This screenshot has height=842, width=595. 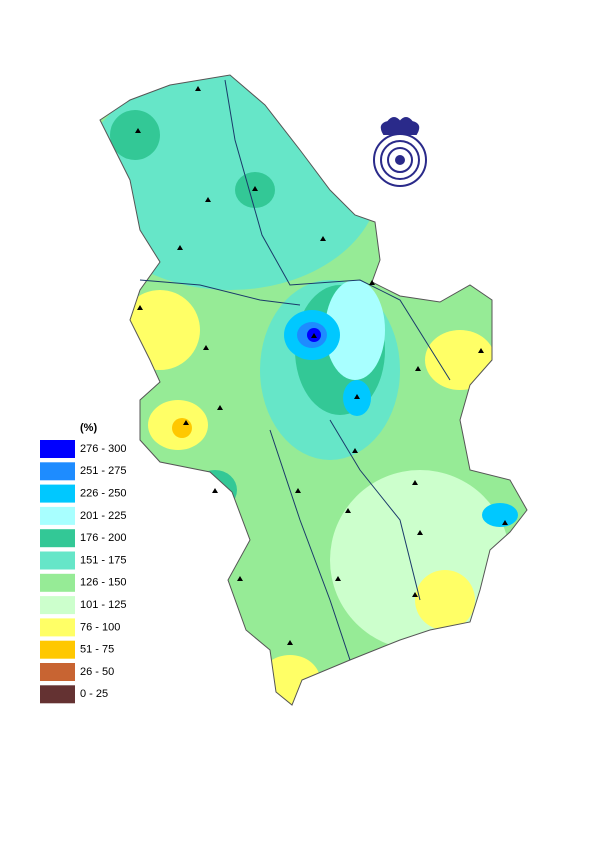 I want to click on legend-label: 76 - 100, so click(x=100, y=627).